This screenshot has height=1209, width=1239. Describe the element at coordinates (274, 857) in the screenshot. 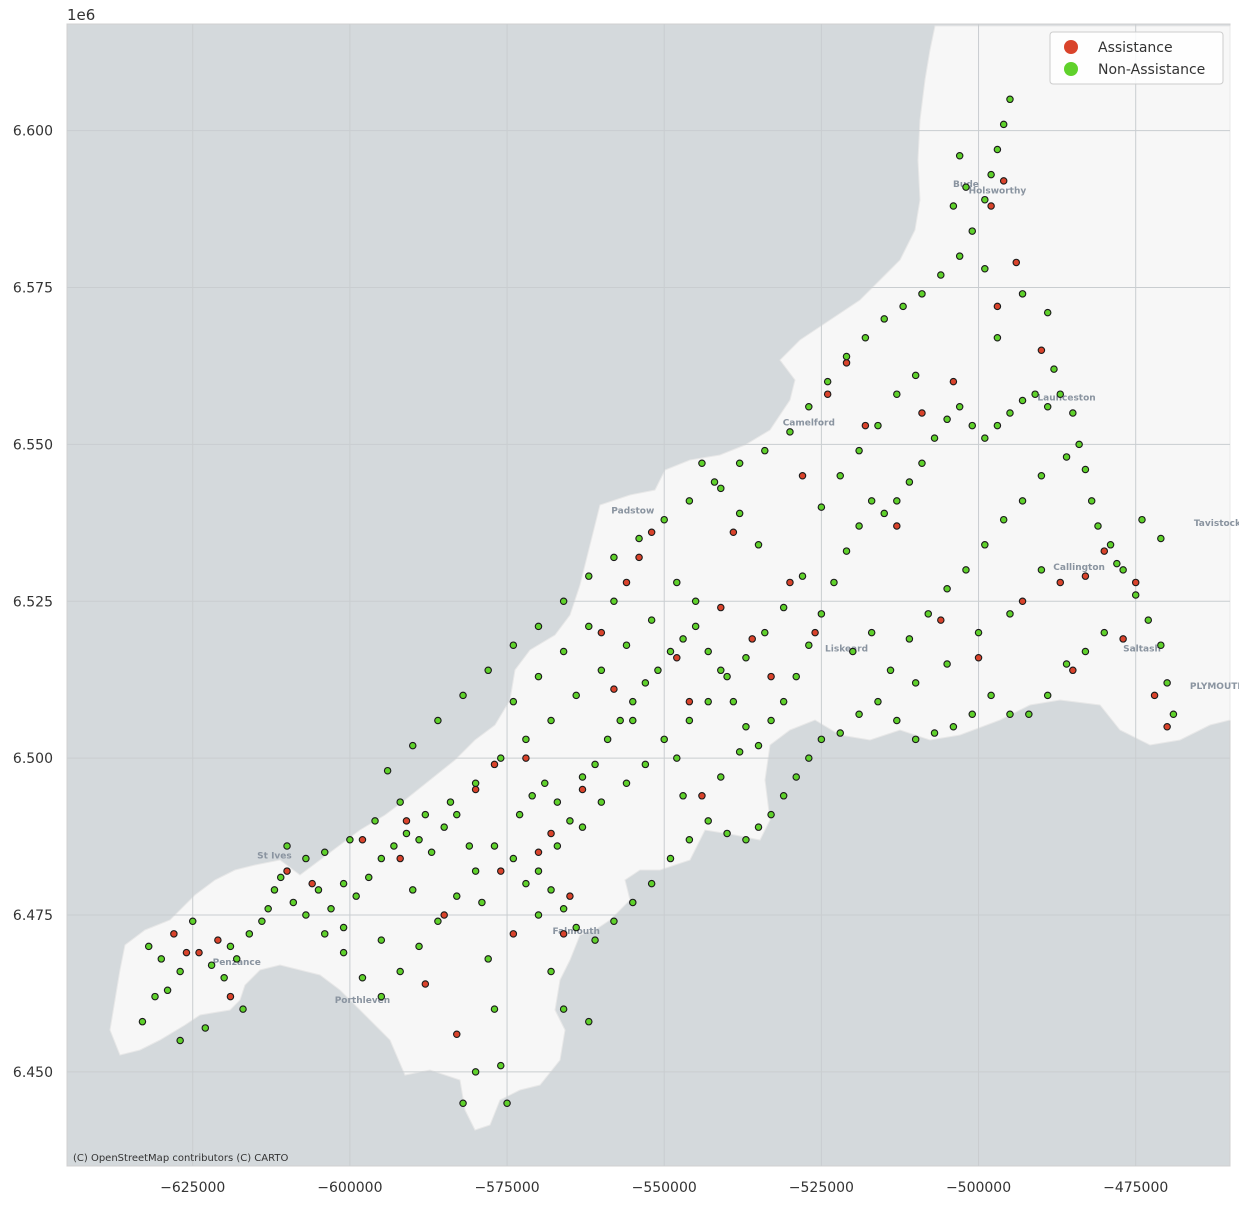

I see `place-label: St Ives` at that location.